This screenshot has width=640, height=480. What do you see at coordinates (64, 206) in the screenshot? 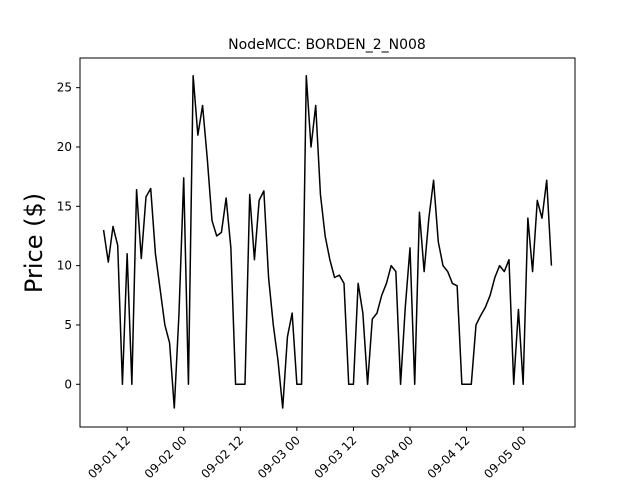
I see `y-tick-label: 15` at bounding box center [64, 206].